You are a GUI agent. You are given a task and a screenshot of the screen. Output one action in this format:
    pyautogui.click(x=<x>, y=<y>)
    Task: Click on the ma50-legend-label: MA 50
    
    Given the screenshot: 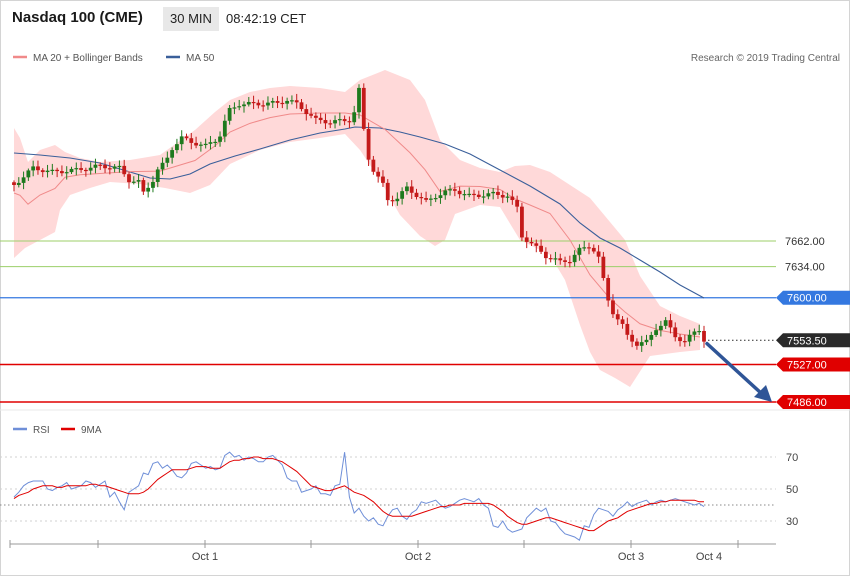 What is the action you would take?
    pyautogui.click(x=200, y=58)
    